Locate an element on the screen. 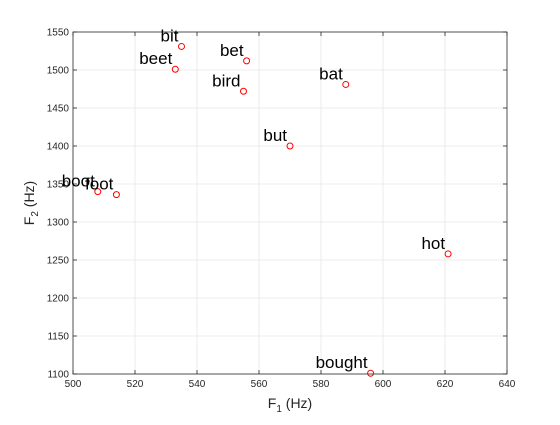 Image resolution: width=560 pixels, height=425 pixels. x-axis-label: F1 (Hz) is located at coordinates (290, 405).